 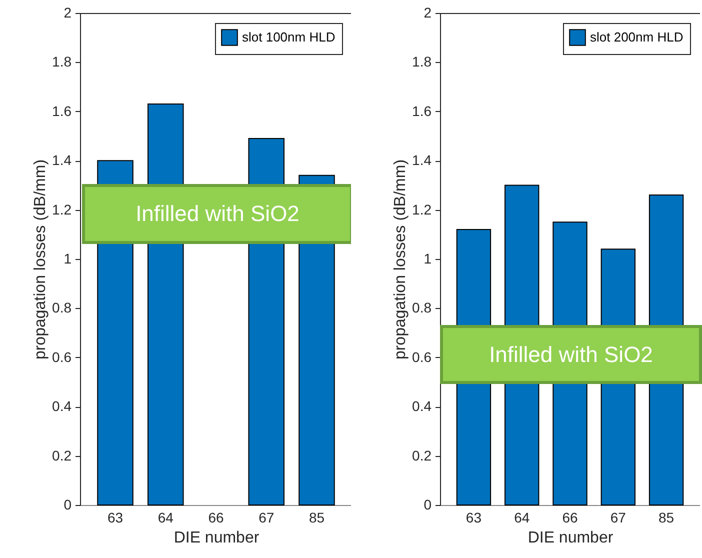 I want to click on legend-label: slot 200nm HLD, so click(x=637, y=37).